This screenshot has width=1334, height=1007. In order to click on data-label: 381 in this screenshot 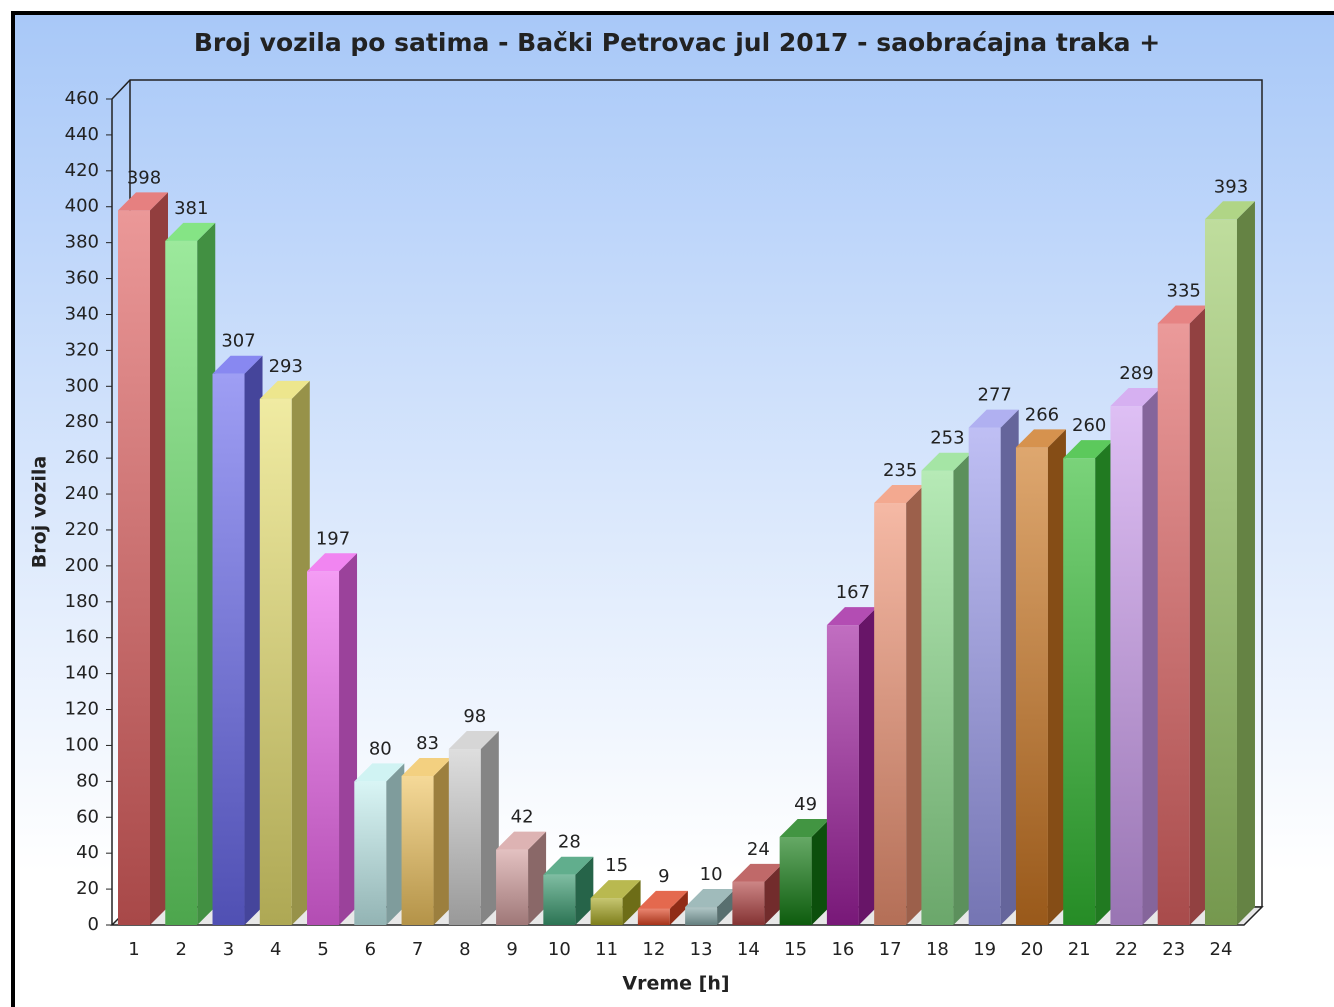, I will do `click(191, 208)`.